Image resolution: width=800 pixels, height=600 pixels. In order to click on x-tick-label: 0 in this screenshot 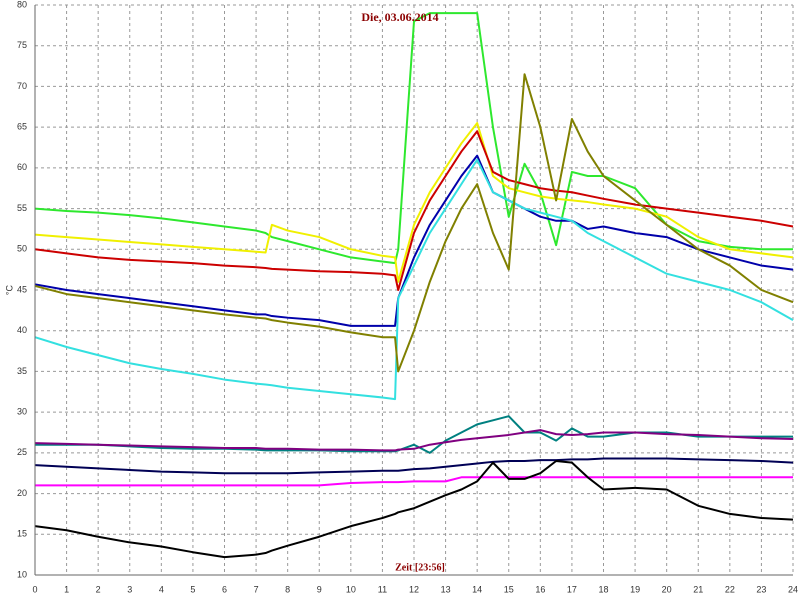, I will do `click(34, 589)`.